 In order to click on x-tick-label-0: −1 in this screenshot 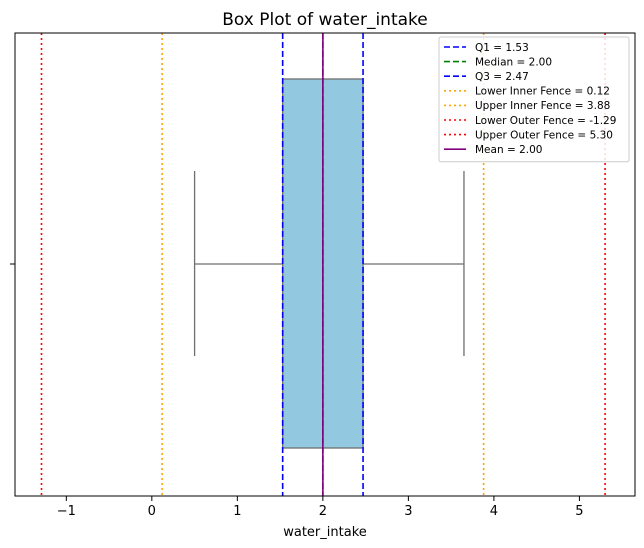, I will do `click(66, 511)`.